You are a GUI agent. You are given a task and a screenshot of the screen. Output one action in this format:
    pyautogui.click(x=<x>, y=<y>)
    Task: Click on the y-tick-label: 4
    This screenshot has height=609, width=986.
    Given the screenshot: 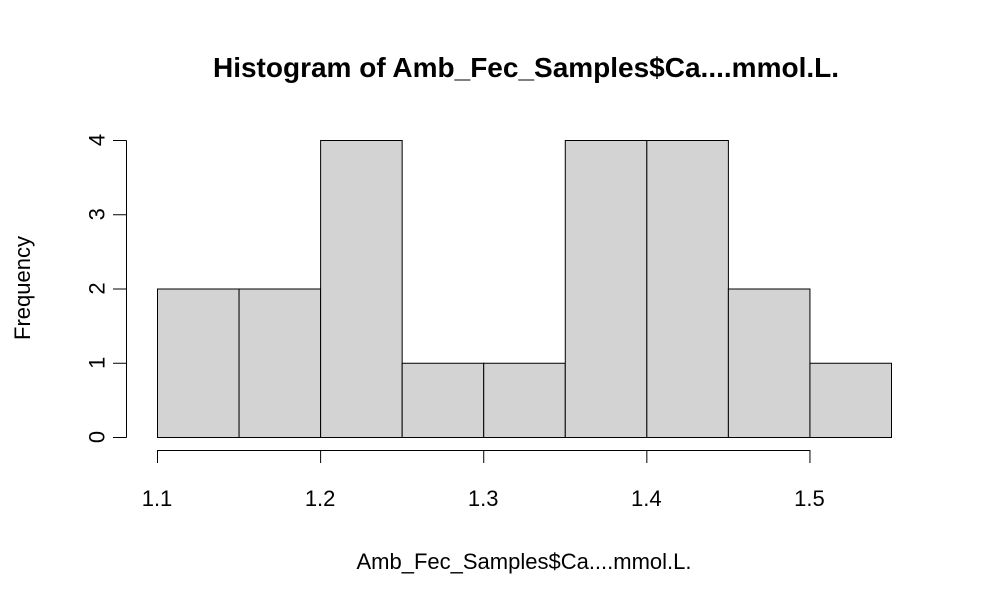 What is the action you would take?
    pyautogui.click(x=97, y=140)
    